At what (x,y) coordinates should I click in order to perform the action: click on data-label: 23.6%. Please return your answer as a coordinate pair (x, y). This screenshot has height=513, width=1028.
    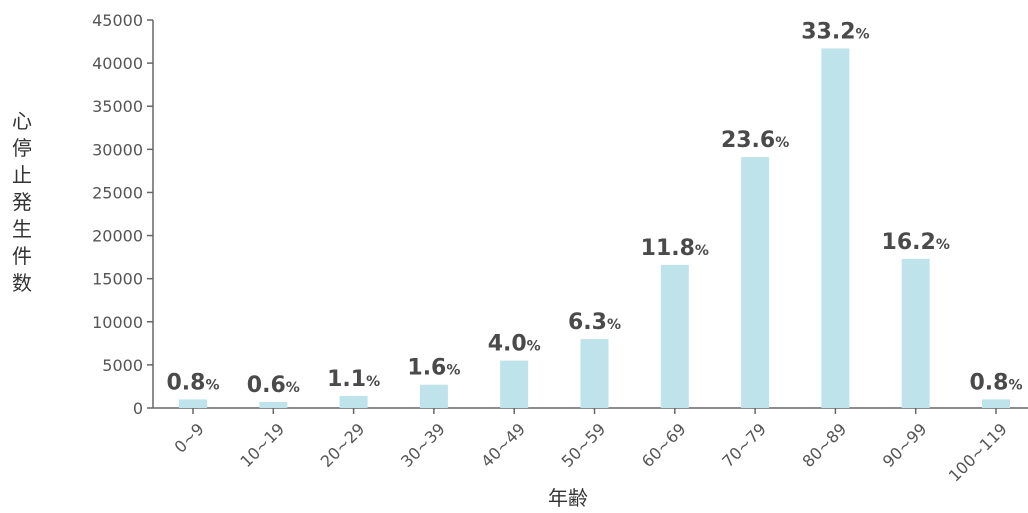
    Looking at the image, I should click on (755, 140).